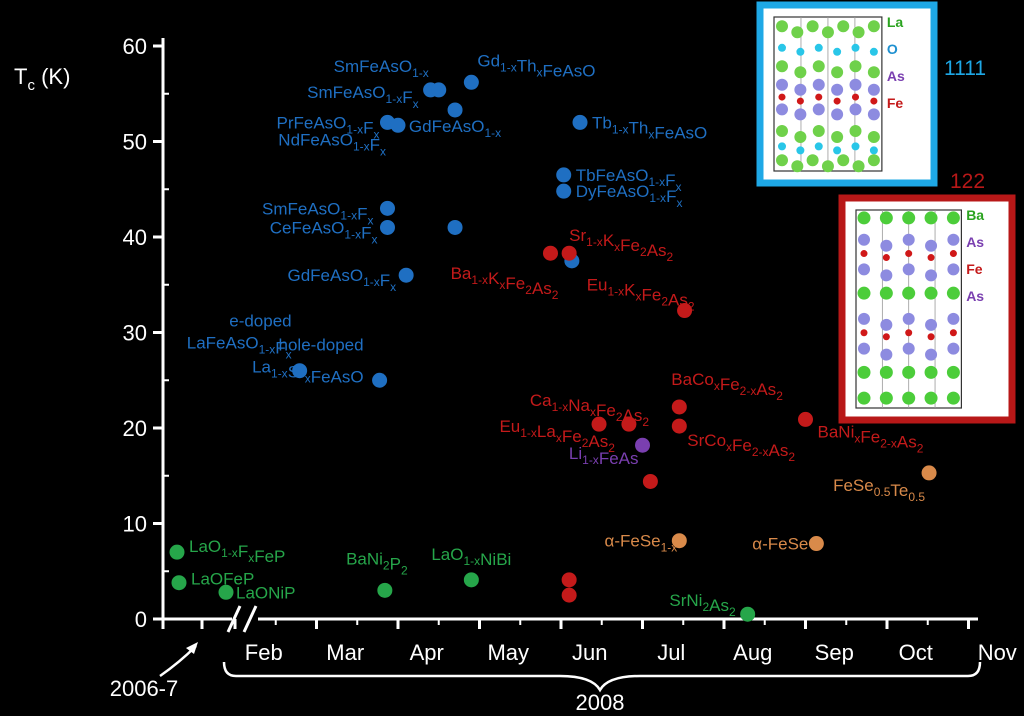  Describe the element at coordinates (871, 438) in the screenshot. I see `point-label: BaNixFe2-xAs2` at that location.